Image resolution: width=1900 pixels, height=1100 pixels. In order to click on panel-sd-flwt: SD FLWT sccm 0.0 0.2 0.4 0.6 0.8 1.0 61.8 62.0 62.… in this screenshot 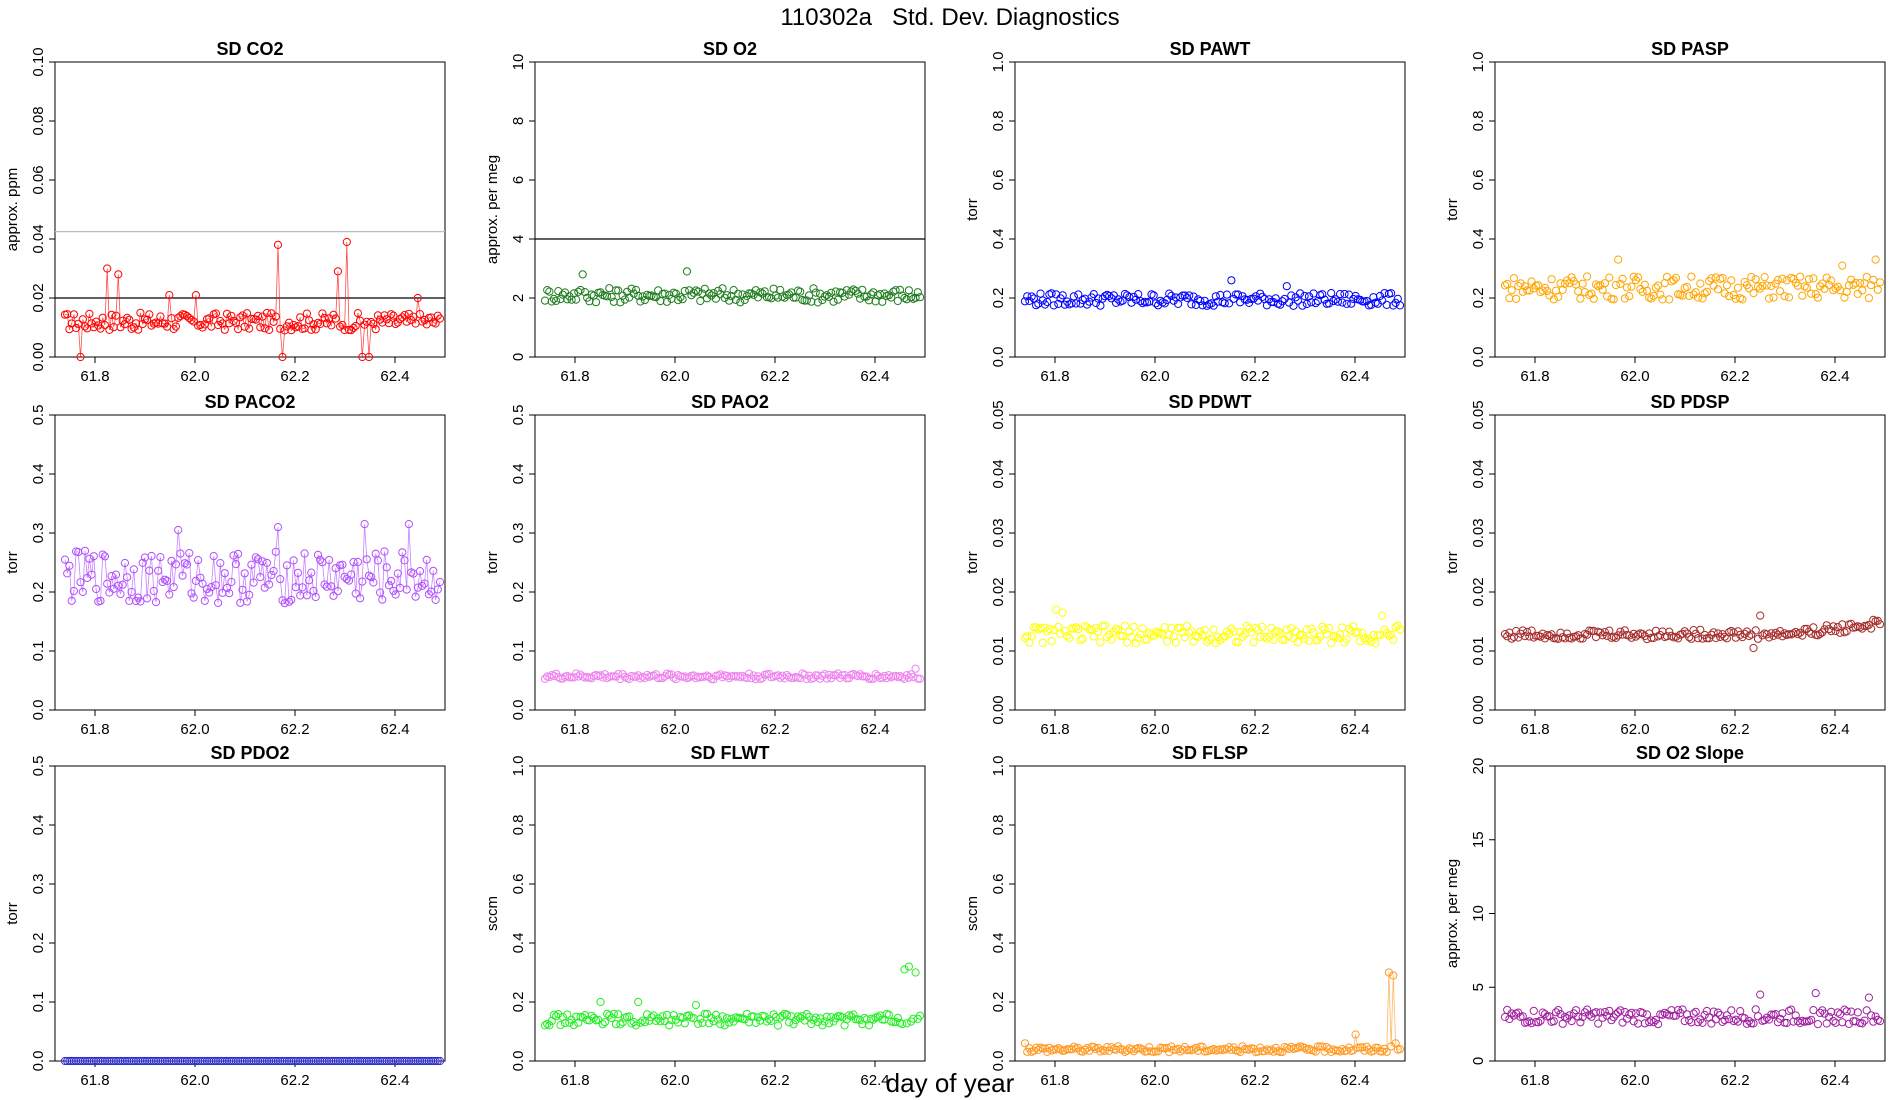, I will do `click(705, 916)`.